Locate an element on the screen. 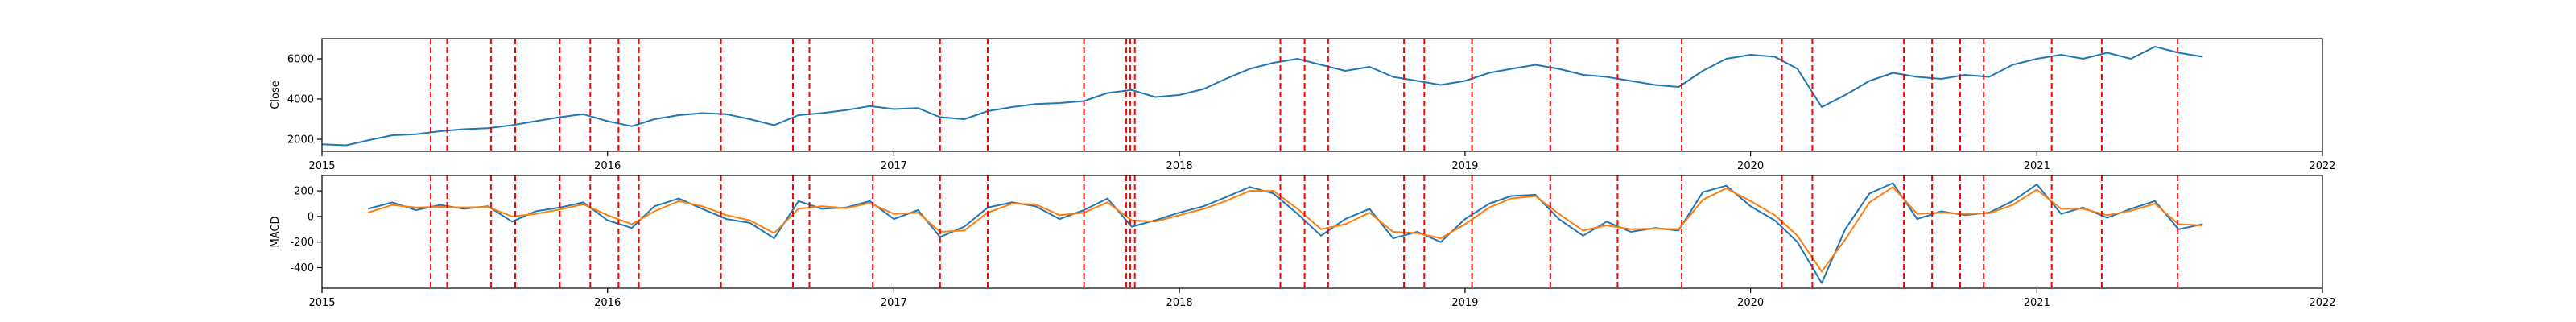  y-tick-label: -200 is located at coordinates (302, 243).